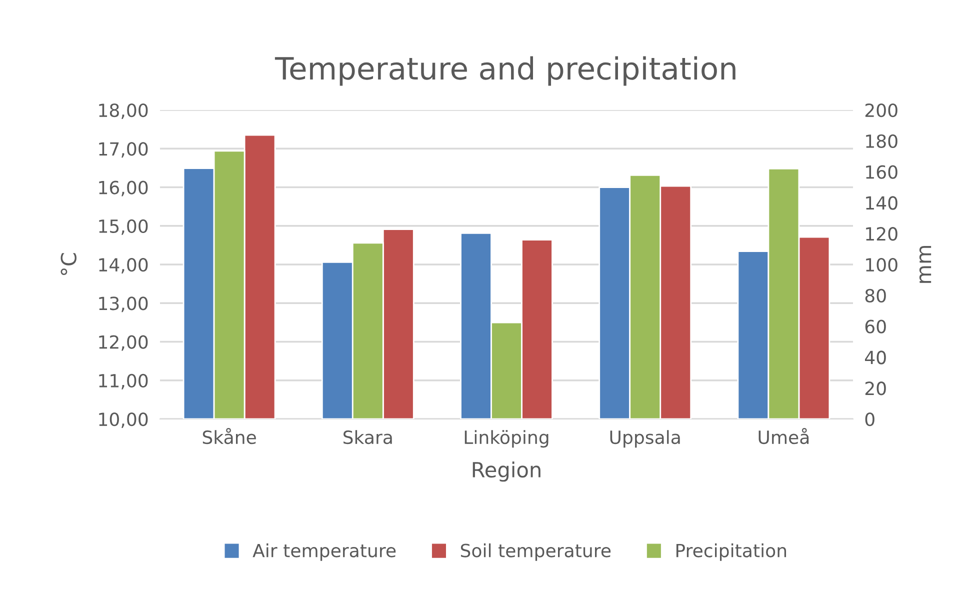 The width and height of the screenshot is (974, 591). What do you see at coordinates (882, 203) in the screenshot?
I see `y2-tick-label: 140` at bounding box center [882, 203].